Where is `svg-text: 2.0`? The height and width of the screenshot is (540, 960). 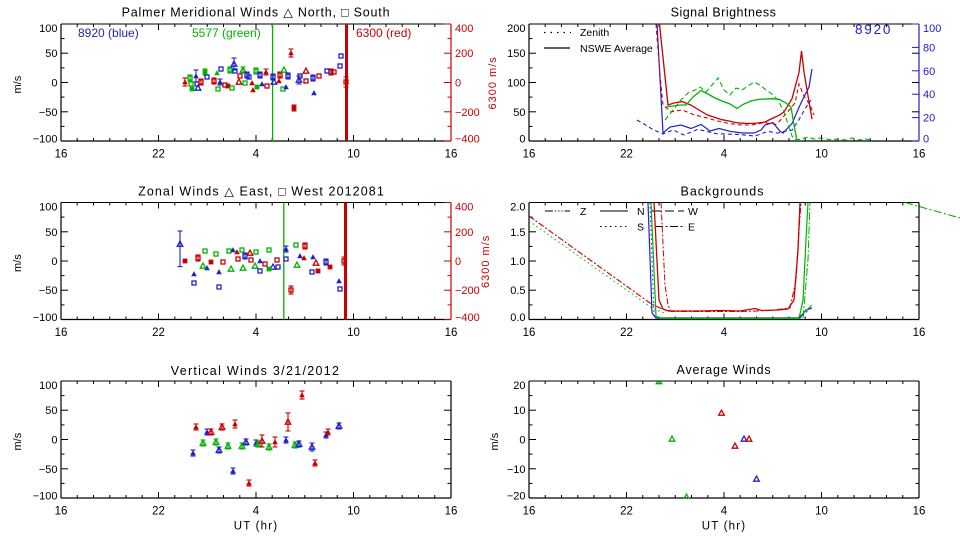 svg-text: 2.0 is located at coordinates (517, 208).